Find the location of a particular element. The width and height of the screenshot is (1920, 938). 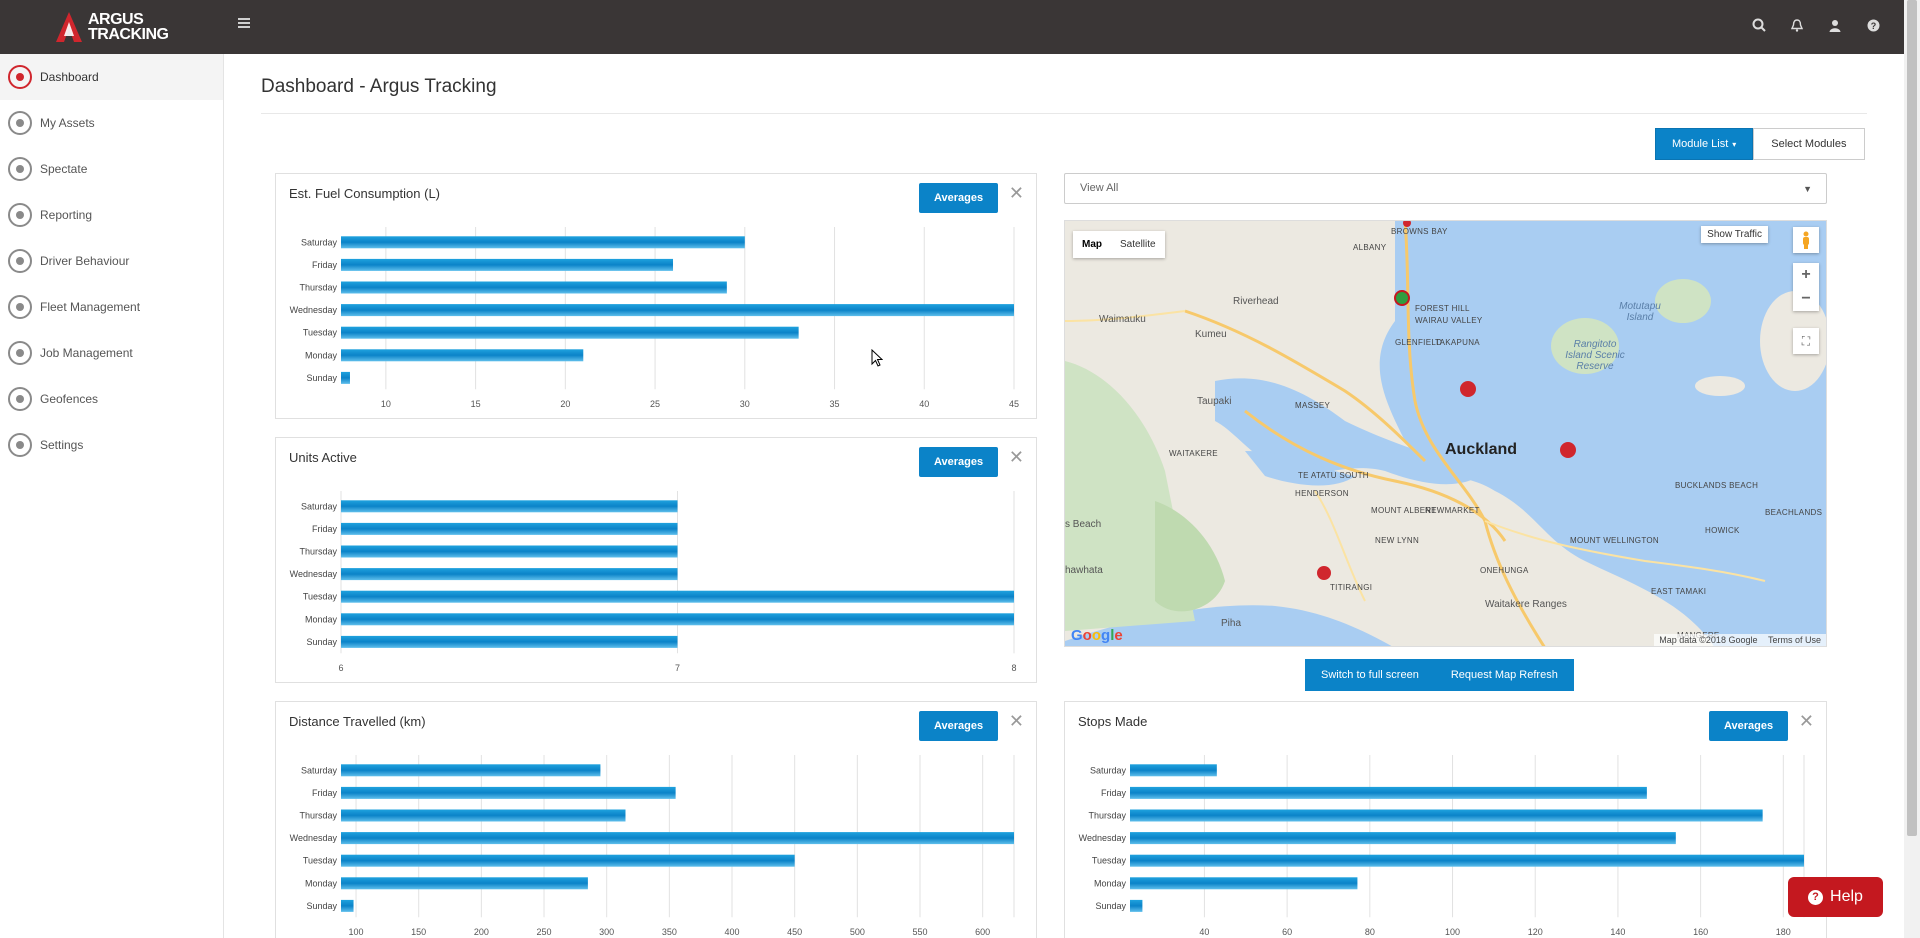

category-label: Monday is located at coordinates (1110, 883).